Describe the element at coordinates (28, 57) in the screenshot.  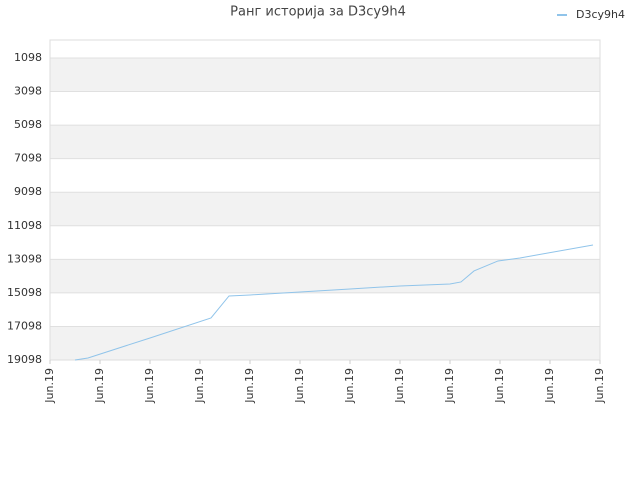
I see `y-tick-label: 1098` at that location.